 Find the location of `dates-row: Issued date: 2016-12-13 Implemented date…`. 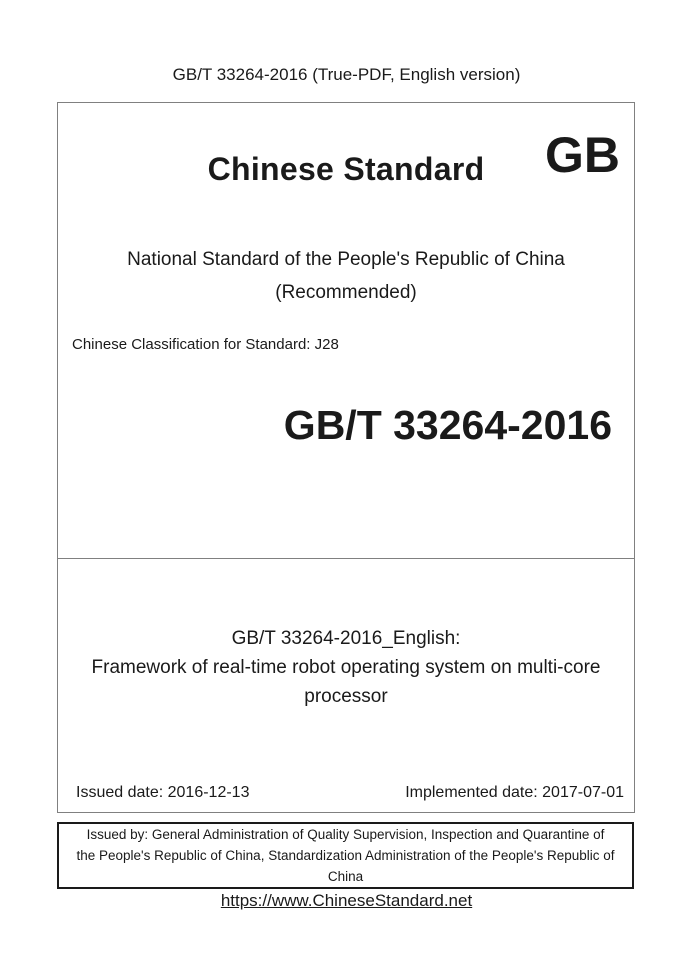

dates-row: Issued date: 2016-12-13 Implemented date… is located at coordinates (350, 793).